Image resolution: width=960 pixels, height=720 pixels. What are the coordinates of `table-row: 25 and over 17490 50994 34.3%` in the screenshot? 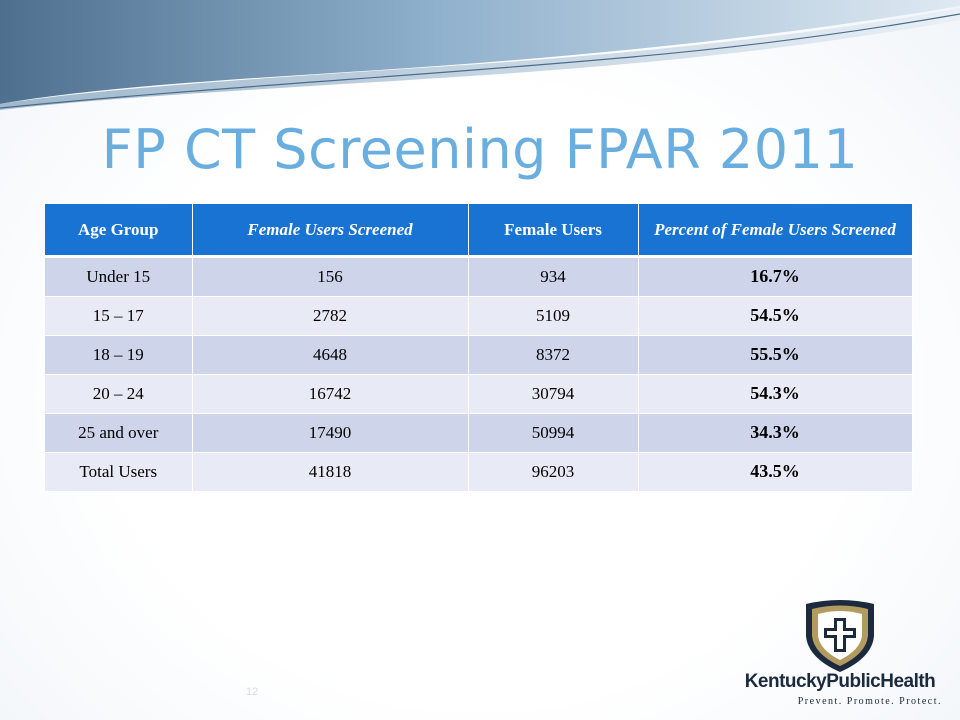 It's located at (479, 433).